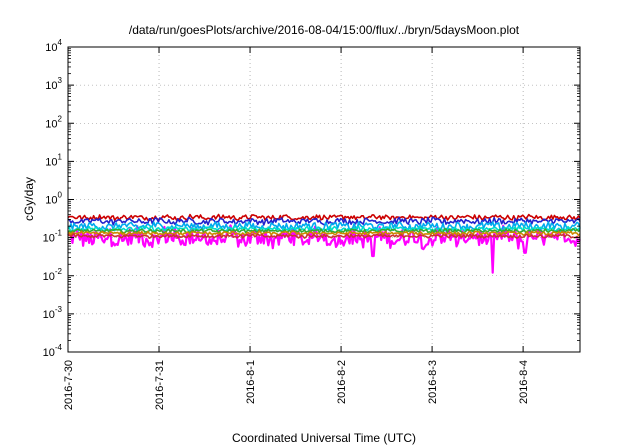 This screenshot has width=640, height=448. I want to click on x-tick-label: 2016-7-30, so click(69, 385).